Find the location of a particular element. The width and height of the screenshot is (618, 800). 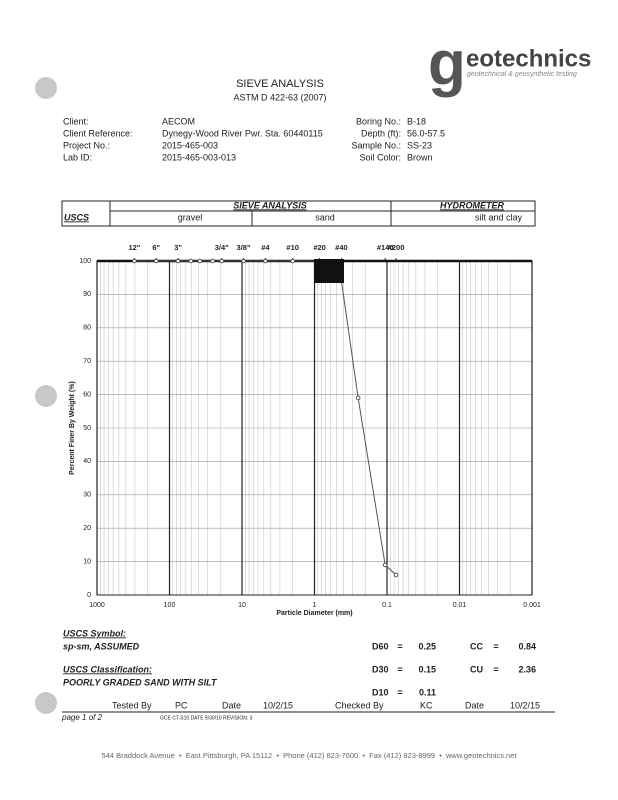

y-axis-label: Percent Finer By Weight (%) is located at coordinates (72, 428).